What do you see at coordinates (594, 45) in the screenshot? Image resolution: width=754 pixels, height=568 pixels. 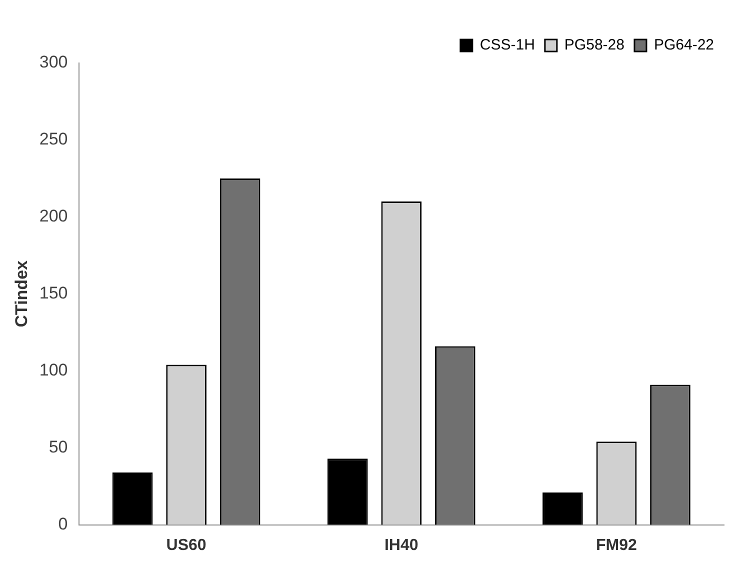 I see `legend-label: PG58-28` at bounding box center [594, 45].